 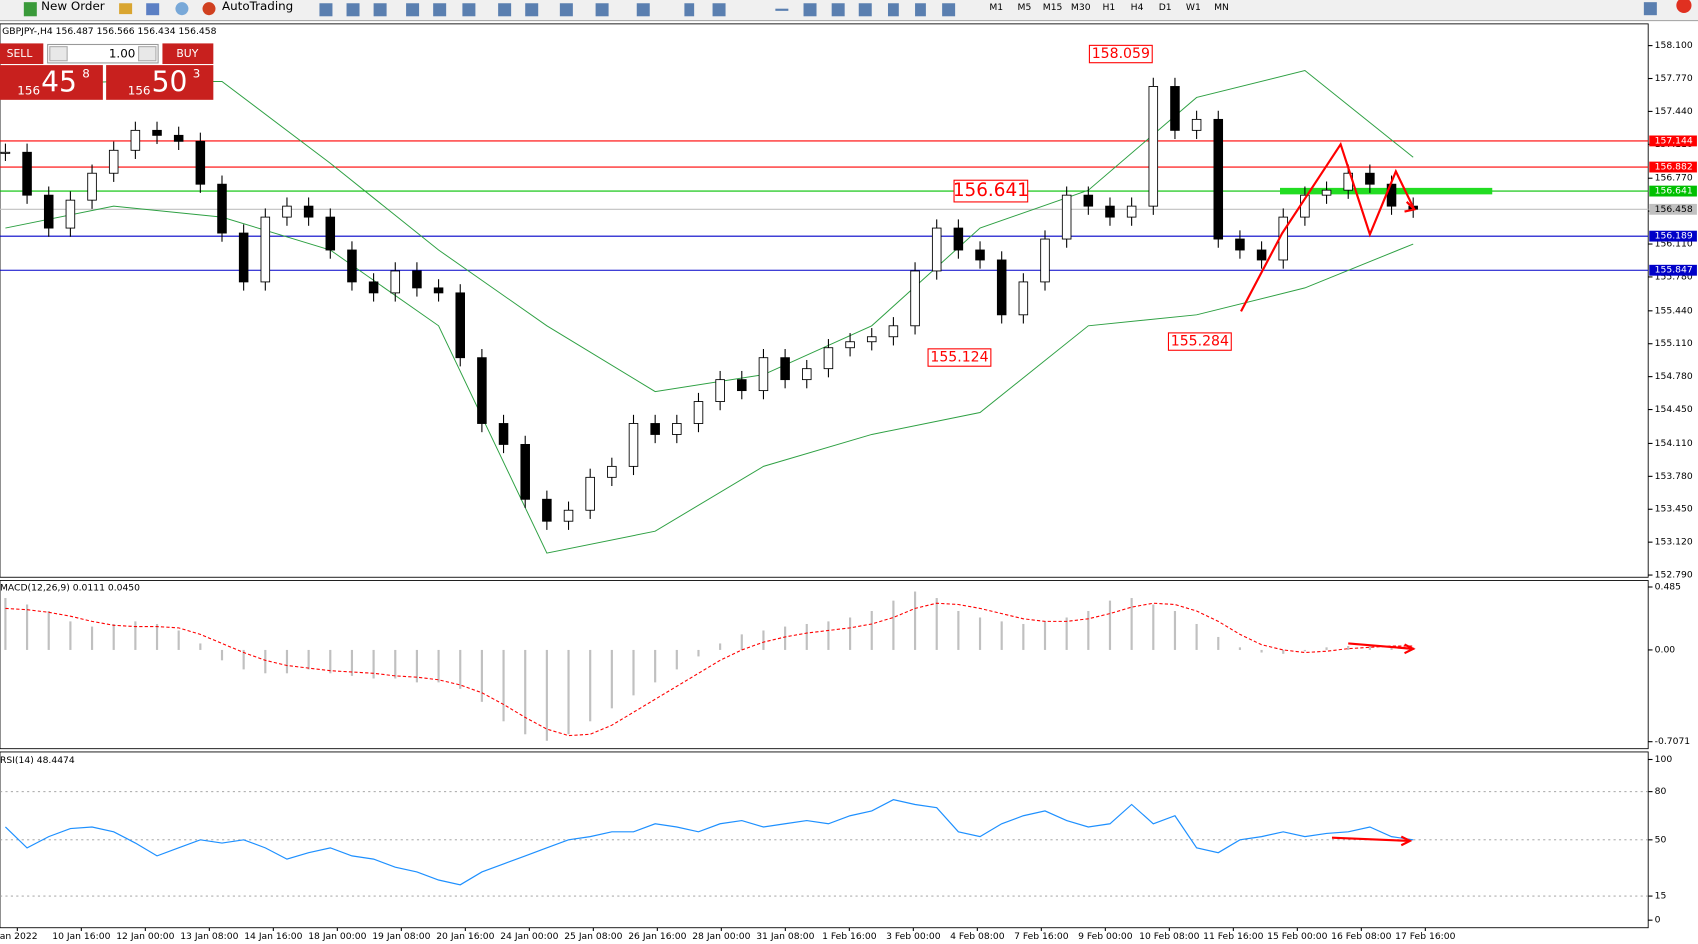 I want to click on y-tick-label: 157.440, so click(x=1674, y=111).